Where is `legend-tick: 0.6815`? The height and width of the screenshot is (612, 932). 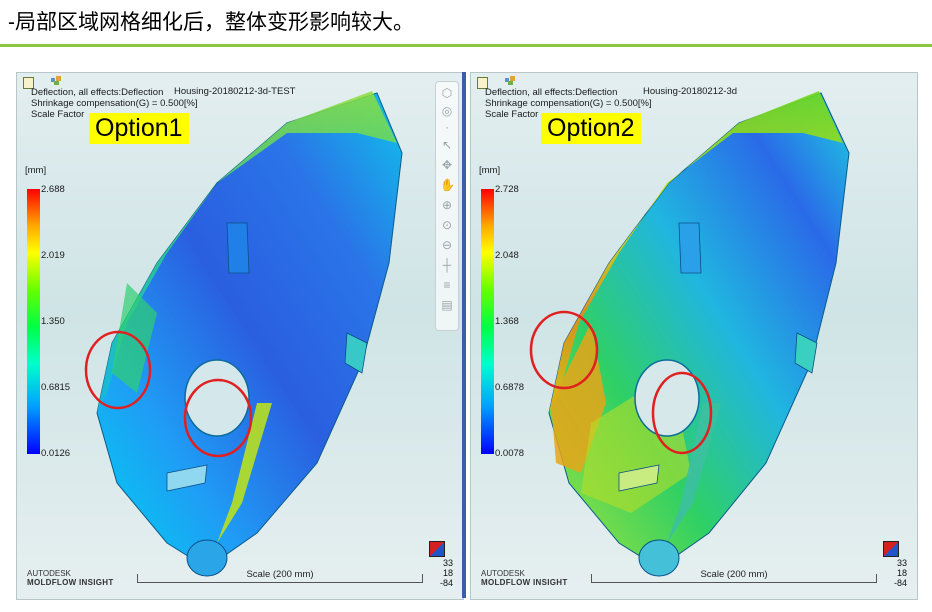 legend-tick: 0.6815 is located at coordinates (56, 387).